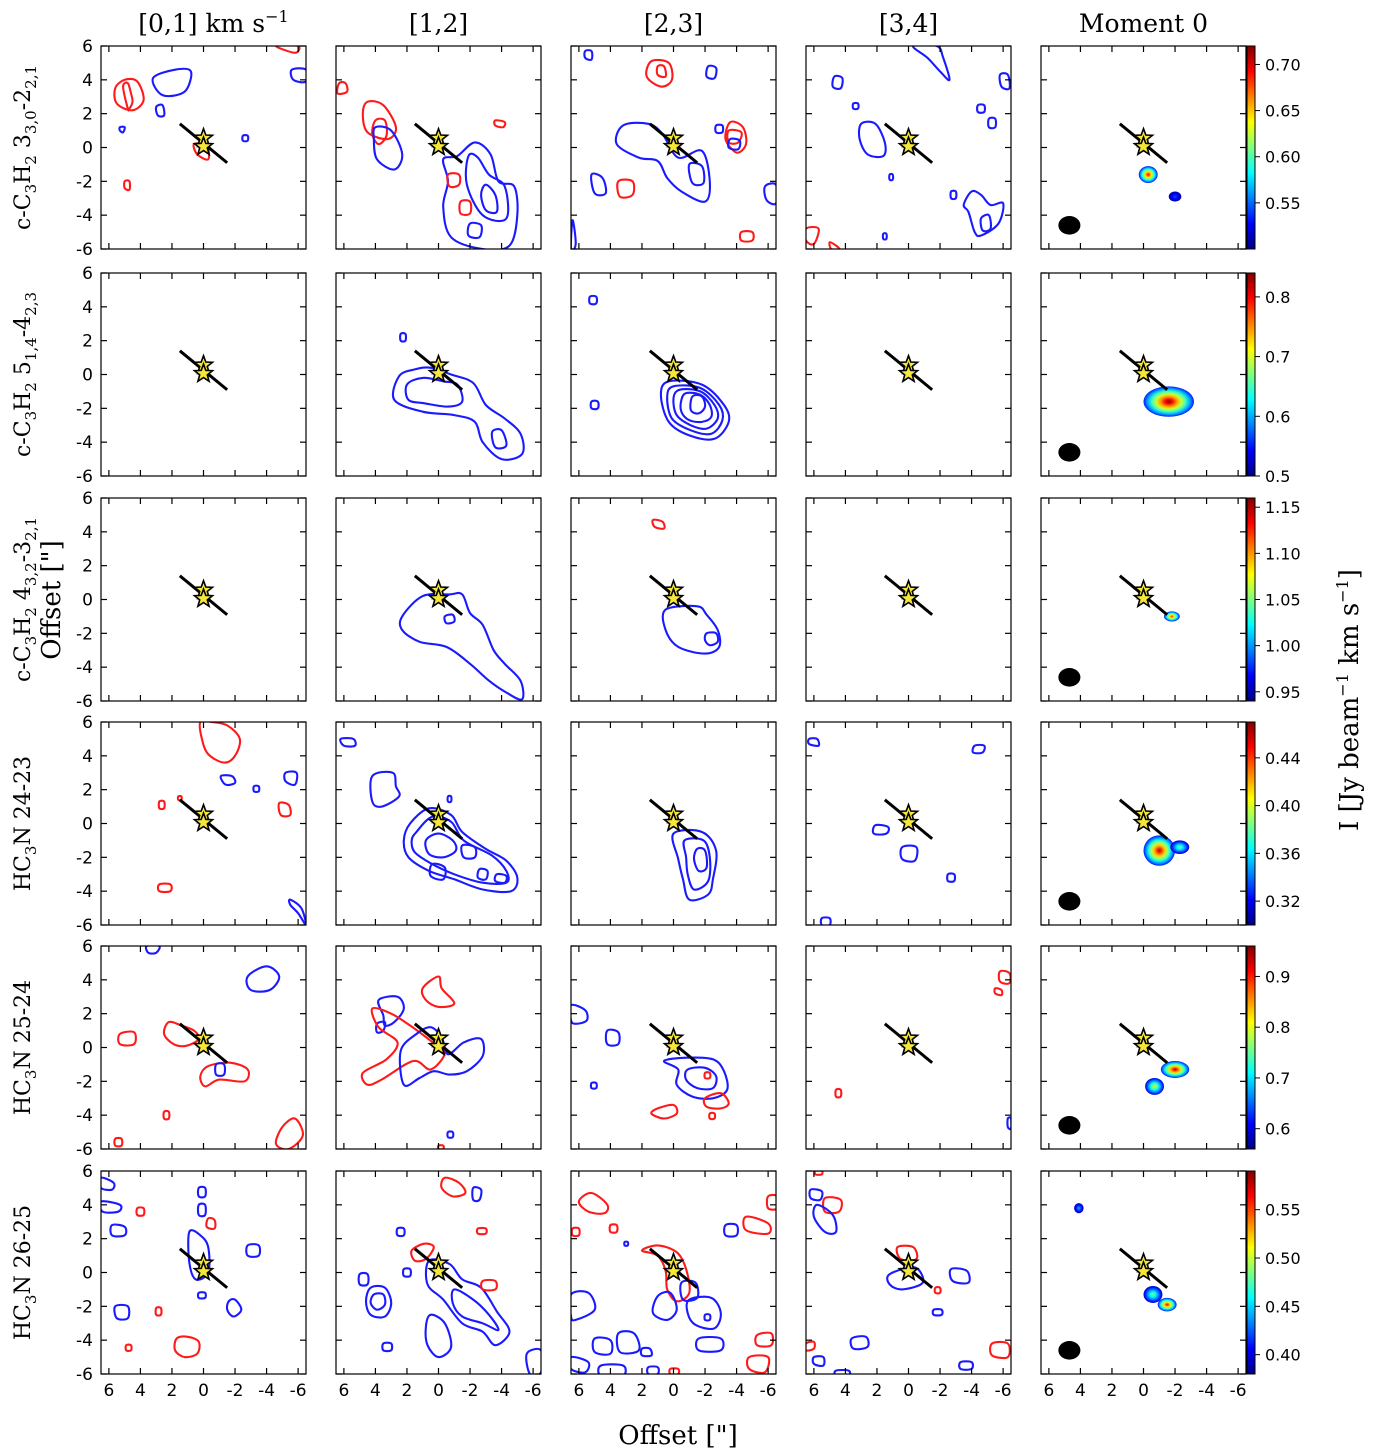 This screenshot has width=1381, height=1456. Describe the element at coordinates (642, 1391) in the screenshot. I see `x-tick-label: 2` at that location.